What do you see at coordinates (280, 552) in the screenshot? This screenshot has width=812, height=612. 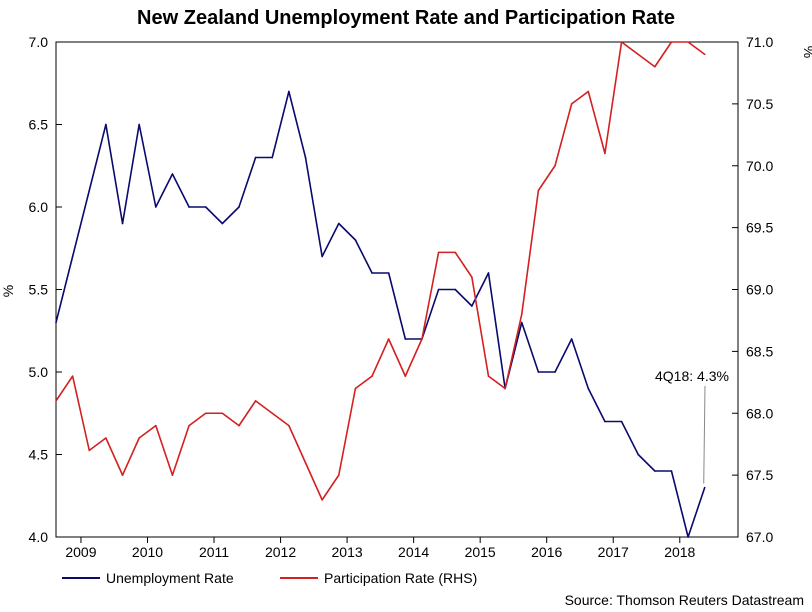 I see `x-tick-label: 2012` at bounding box center [280, 552].